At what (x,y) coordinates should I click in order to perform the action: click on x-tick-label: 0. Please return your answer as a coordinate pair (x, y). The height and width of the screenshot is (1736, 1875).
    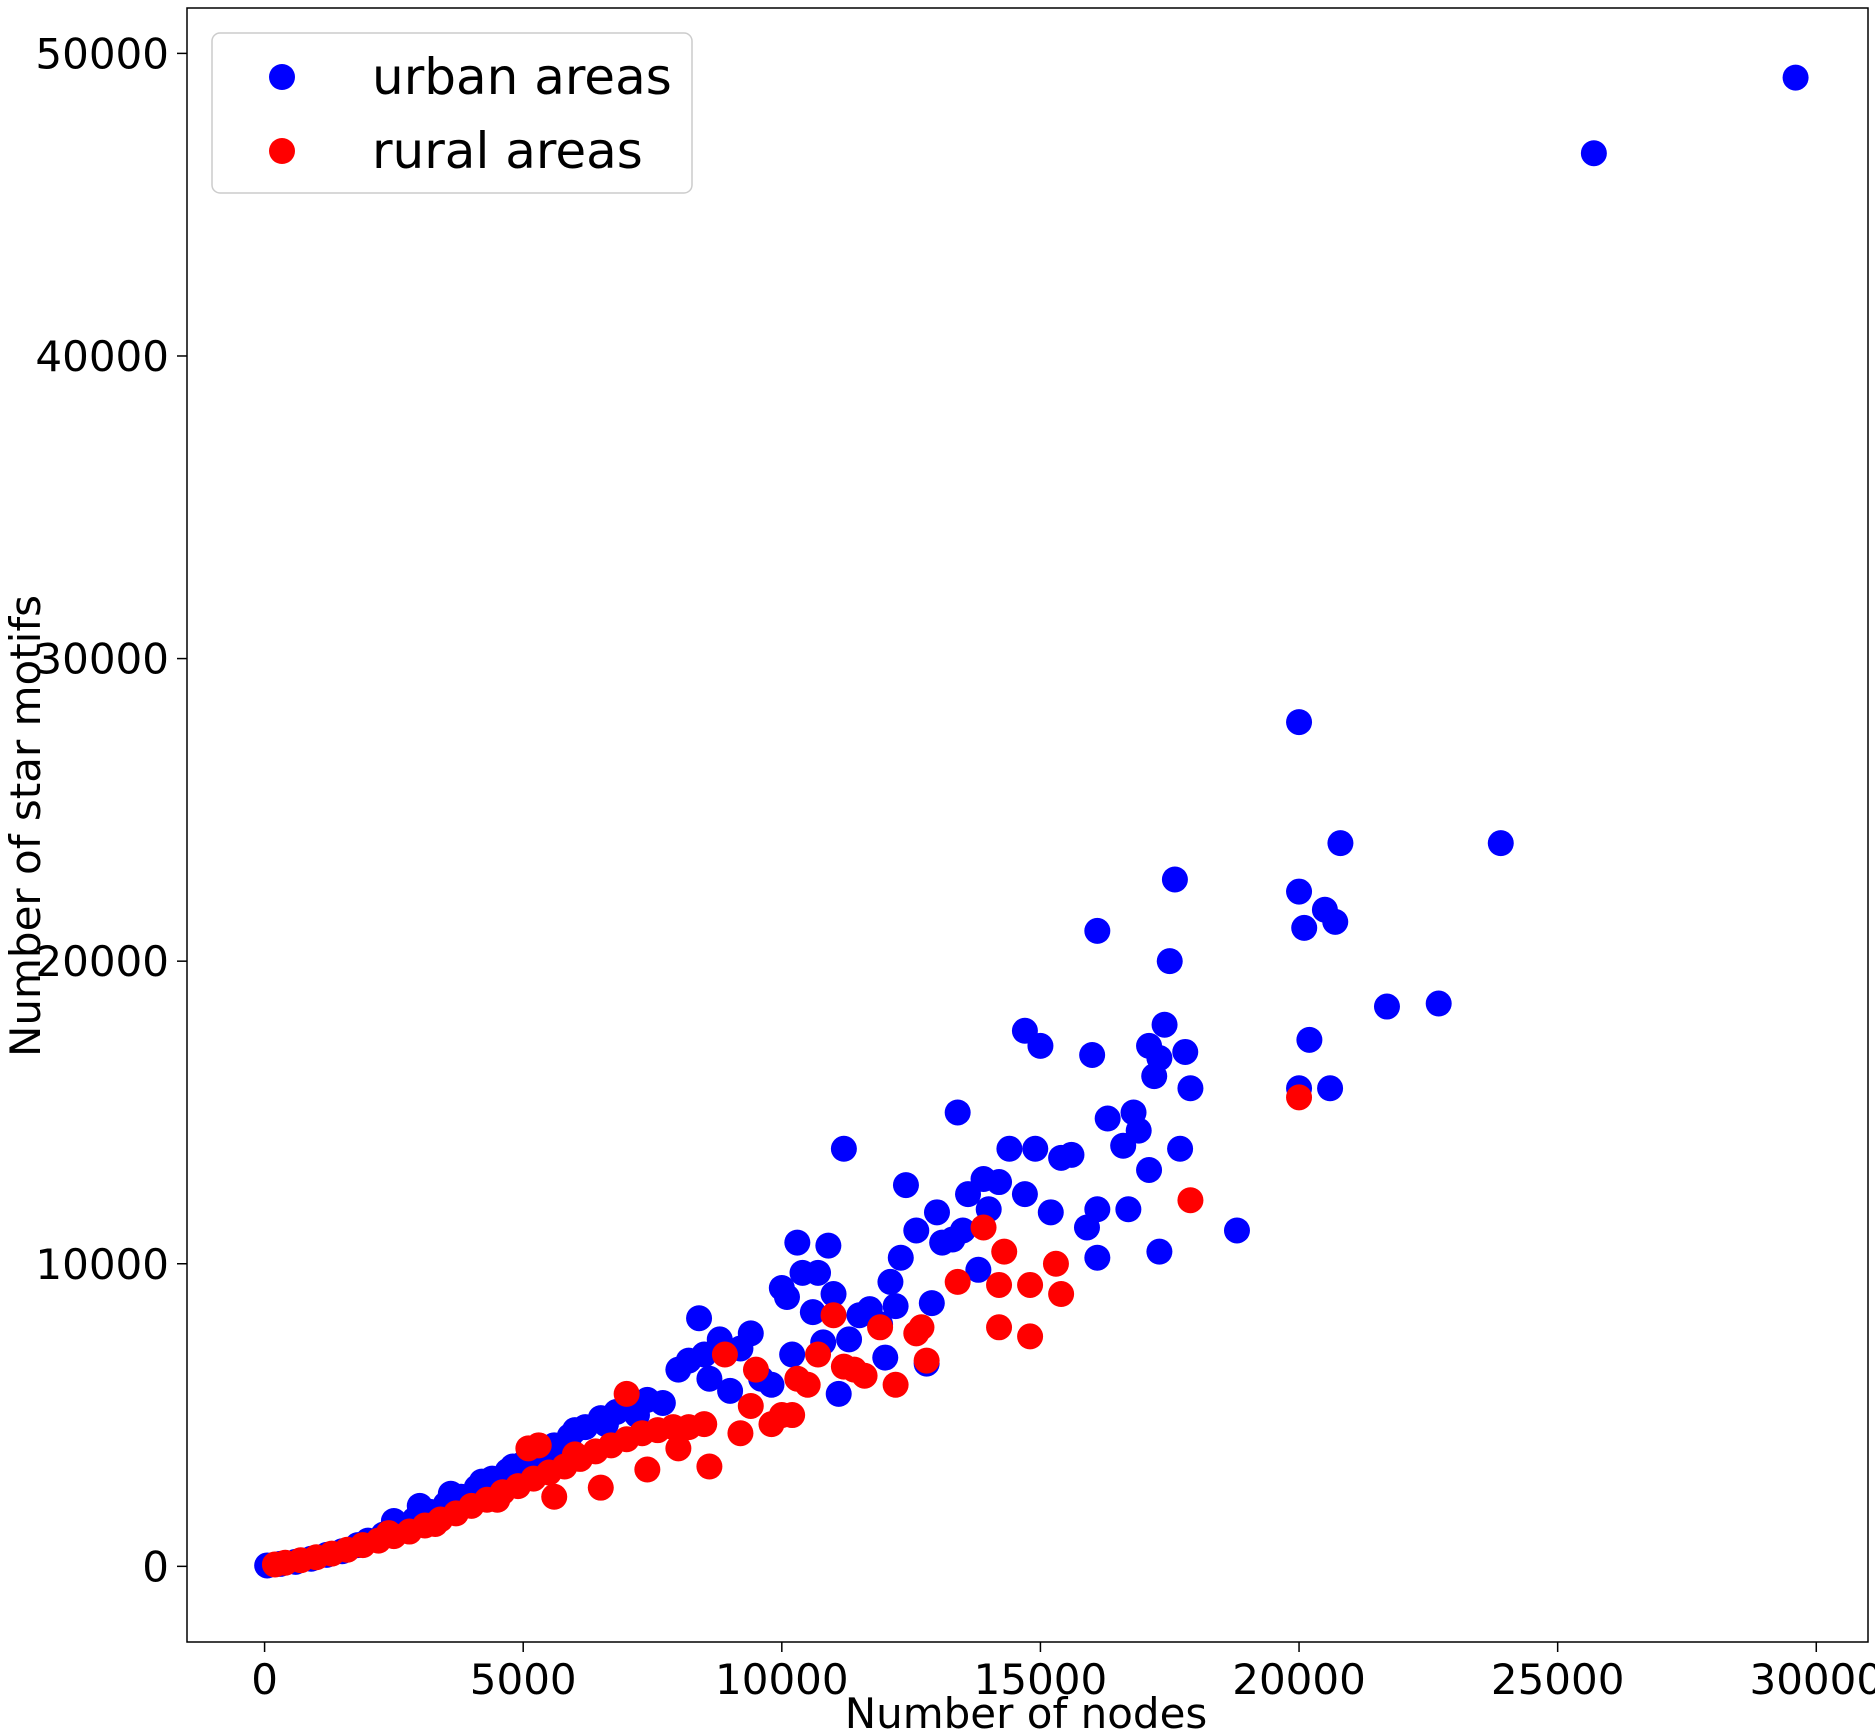
    Looking at the image, I should click on (264, 1679).